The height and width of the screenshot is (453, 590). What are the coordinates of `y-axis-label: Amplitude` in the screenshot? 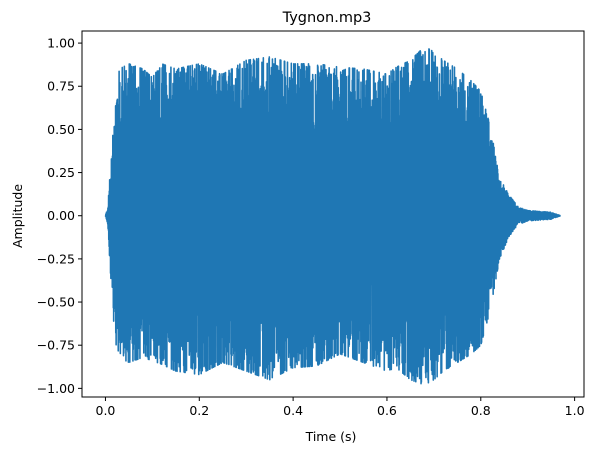 It's located at (17, 216).